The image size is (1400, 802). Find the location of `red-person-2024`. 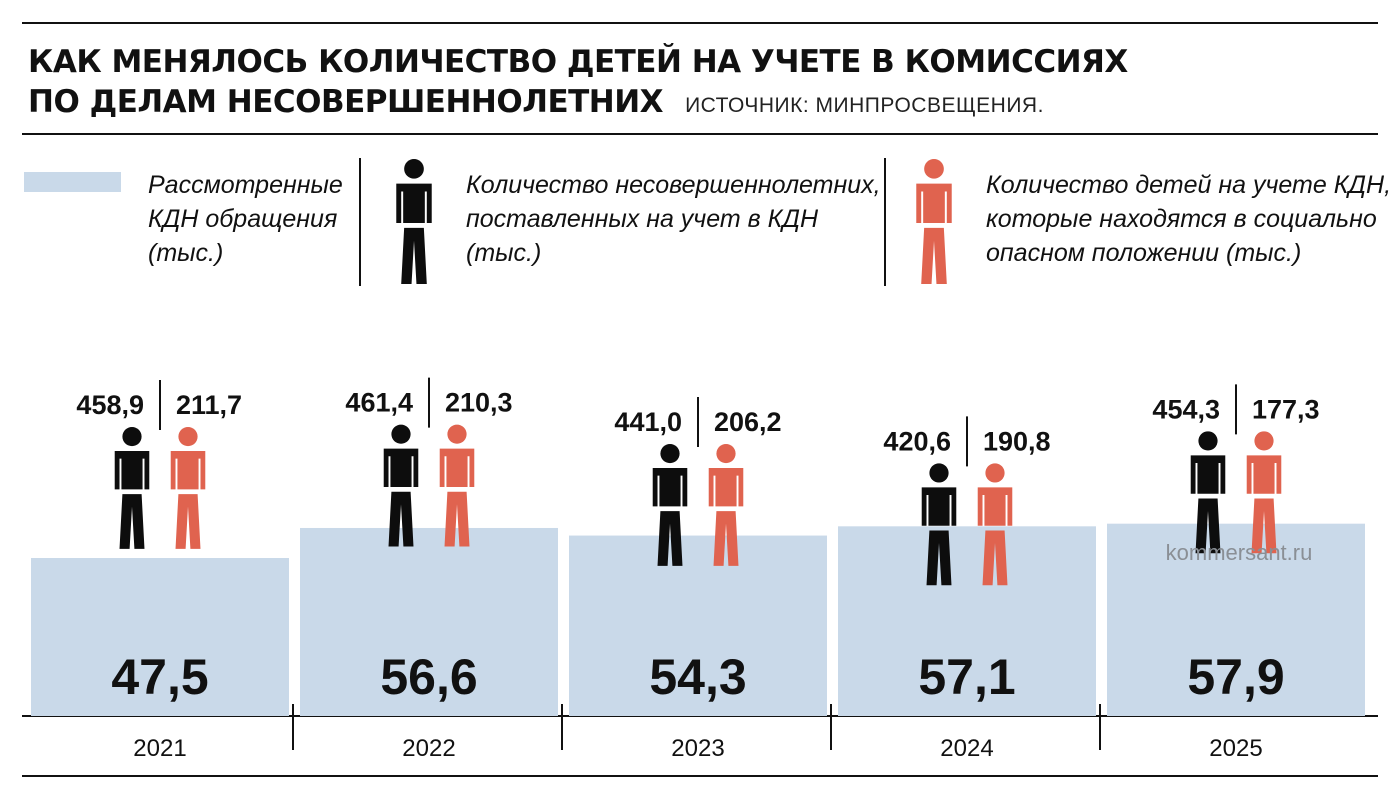

red-person-2024 is located at coordinates (995, 524).